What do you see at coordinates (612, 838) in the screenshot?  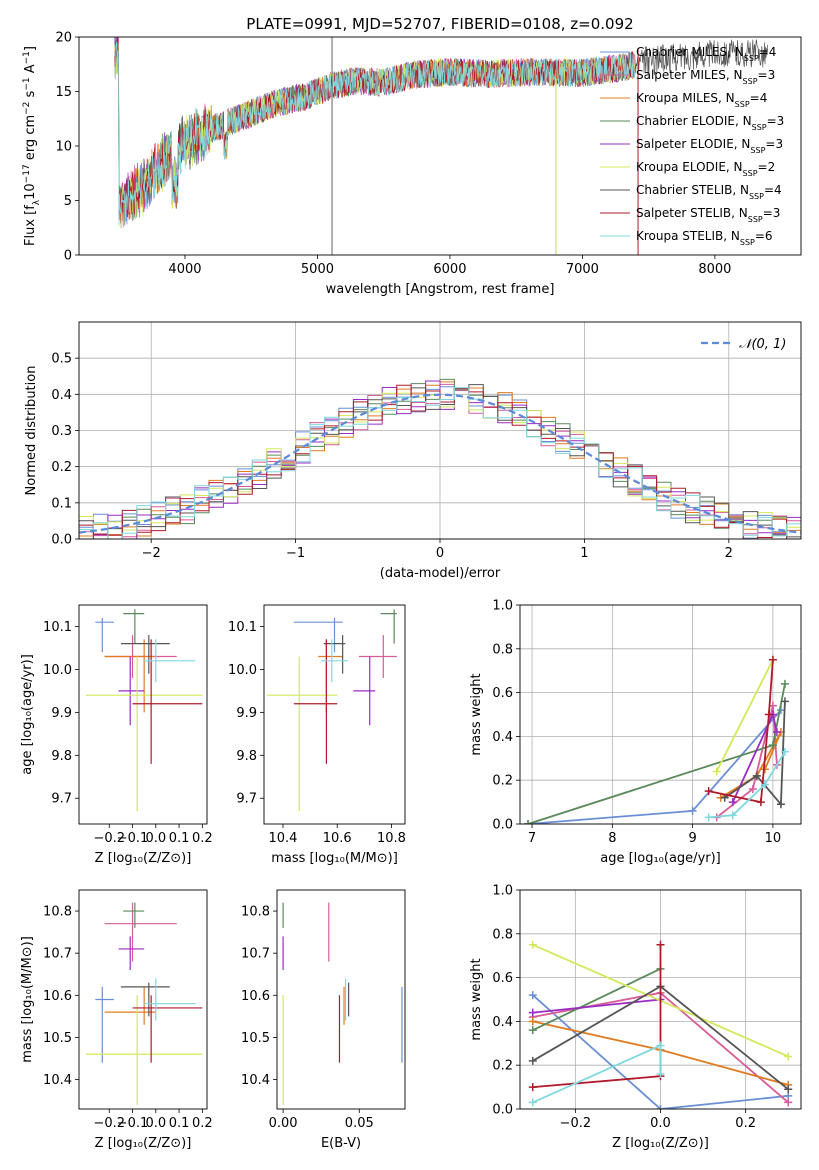 I see `x-tick-label: 8` at bounding box center [612, 838].